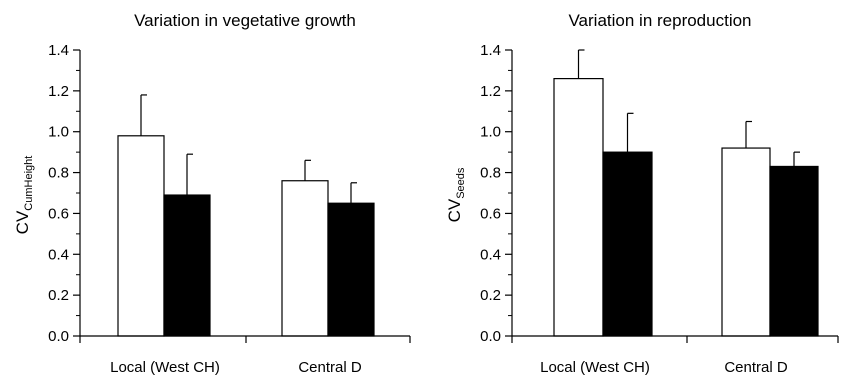  I want to click on y-axis-label: CVCumHeight, so click(24, 195).